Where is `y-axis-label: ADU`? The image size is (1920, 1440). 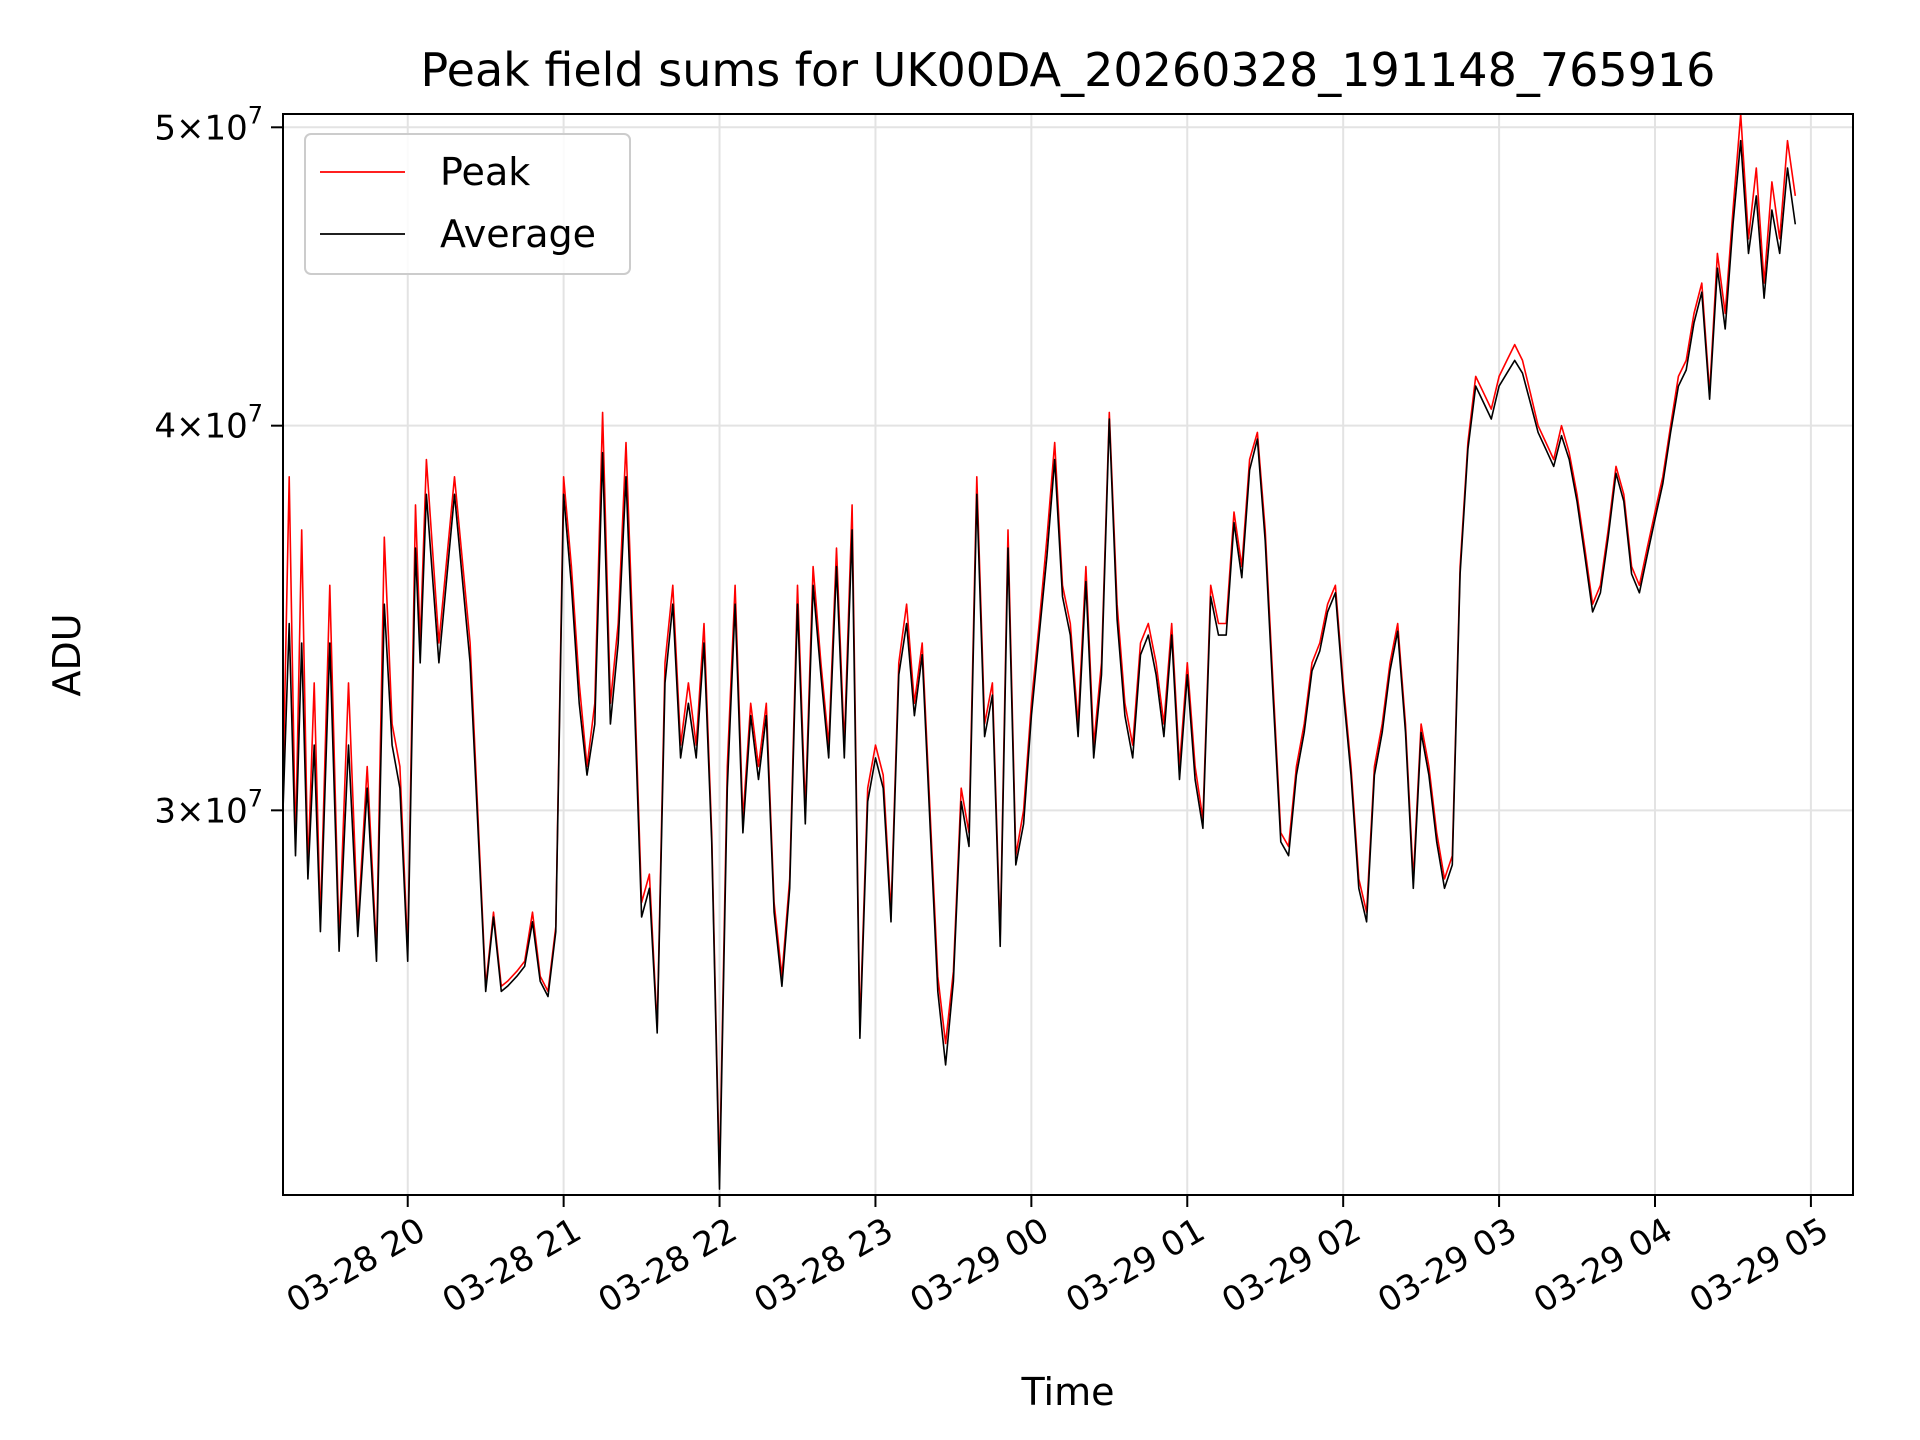 y-axis-label: ADU is located at coordinates (67, 654).